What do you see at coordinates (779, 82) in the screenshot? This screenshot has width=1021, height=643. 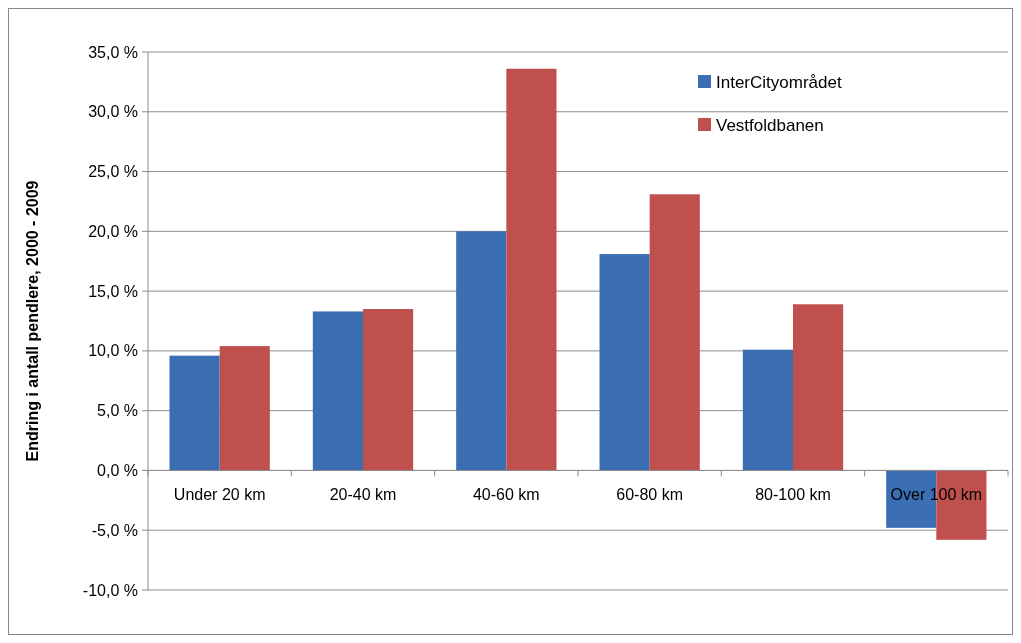 I see `legend-label: InterCityområdet` at bounding box center [779, 82].